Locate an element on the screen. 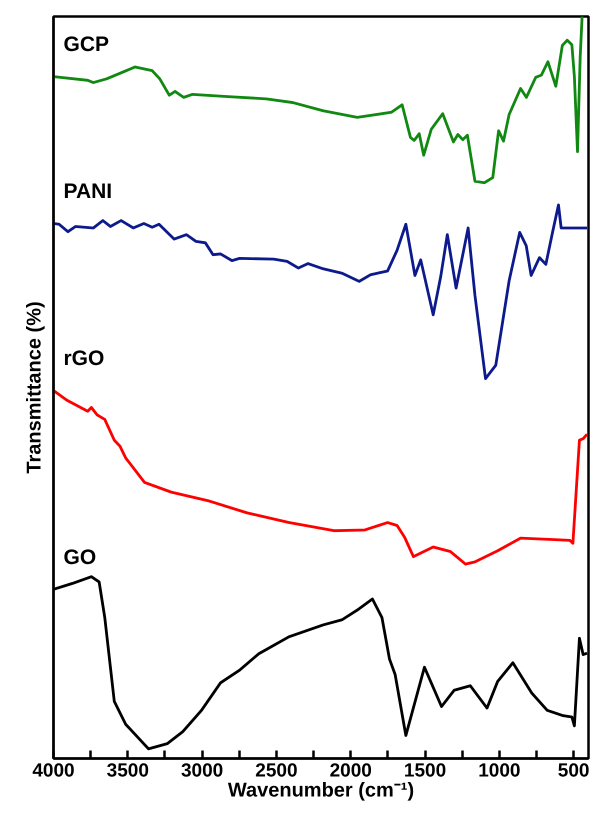  x-tick-label: 2000 is located at coordinates (351, 771).